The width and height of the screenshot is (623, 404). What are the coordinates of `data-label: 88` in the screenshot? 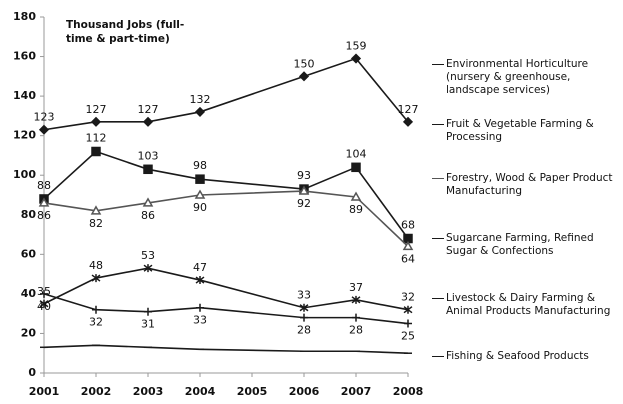 It's located at (44, 185).